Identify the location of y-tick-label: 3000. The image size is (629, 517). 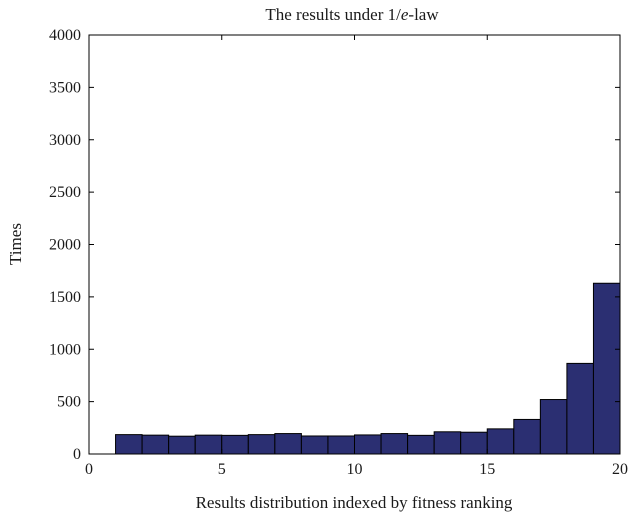
(65, 140).